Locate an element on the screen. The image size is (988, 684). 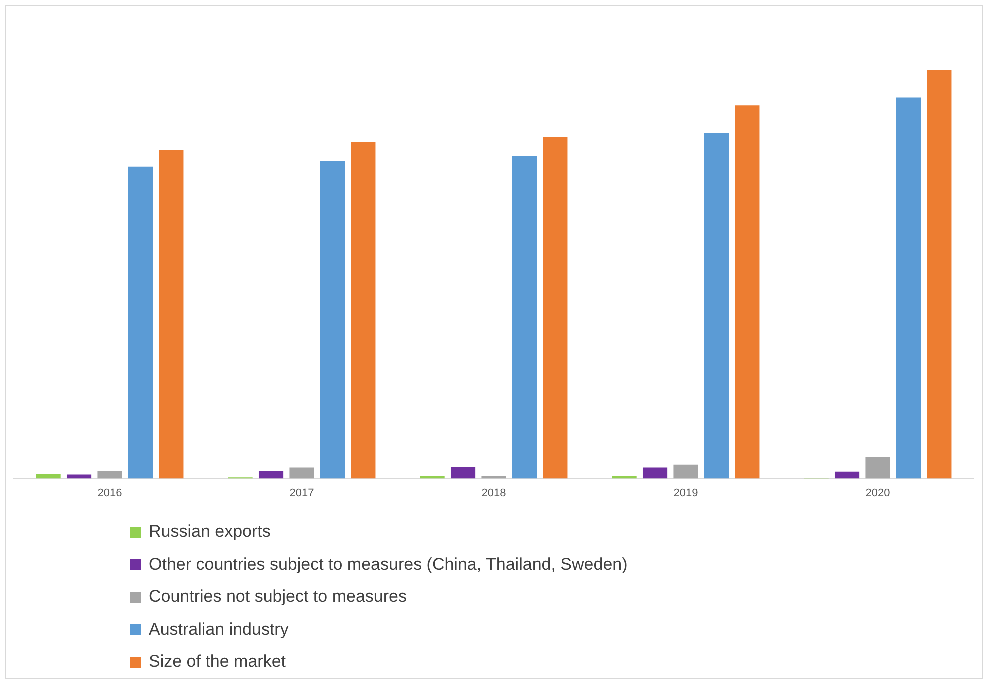
legend-label: Other countries subject to measures (China, Thailand, Sweden) is located at coordinates (388, 564).